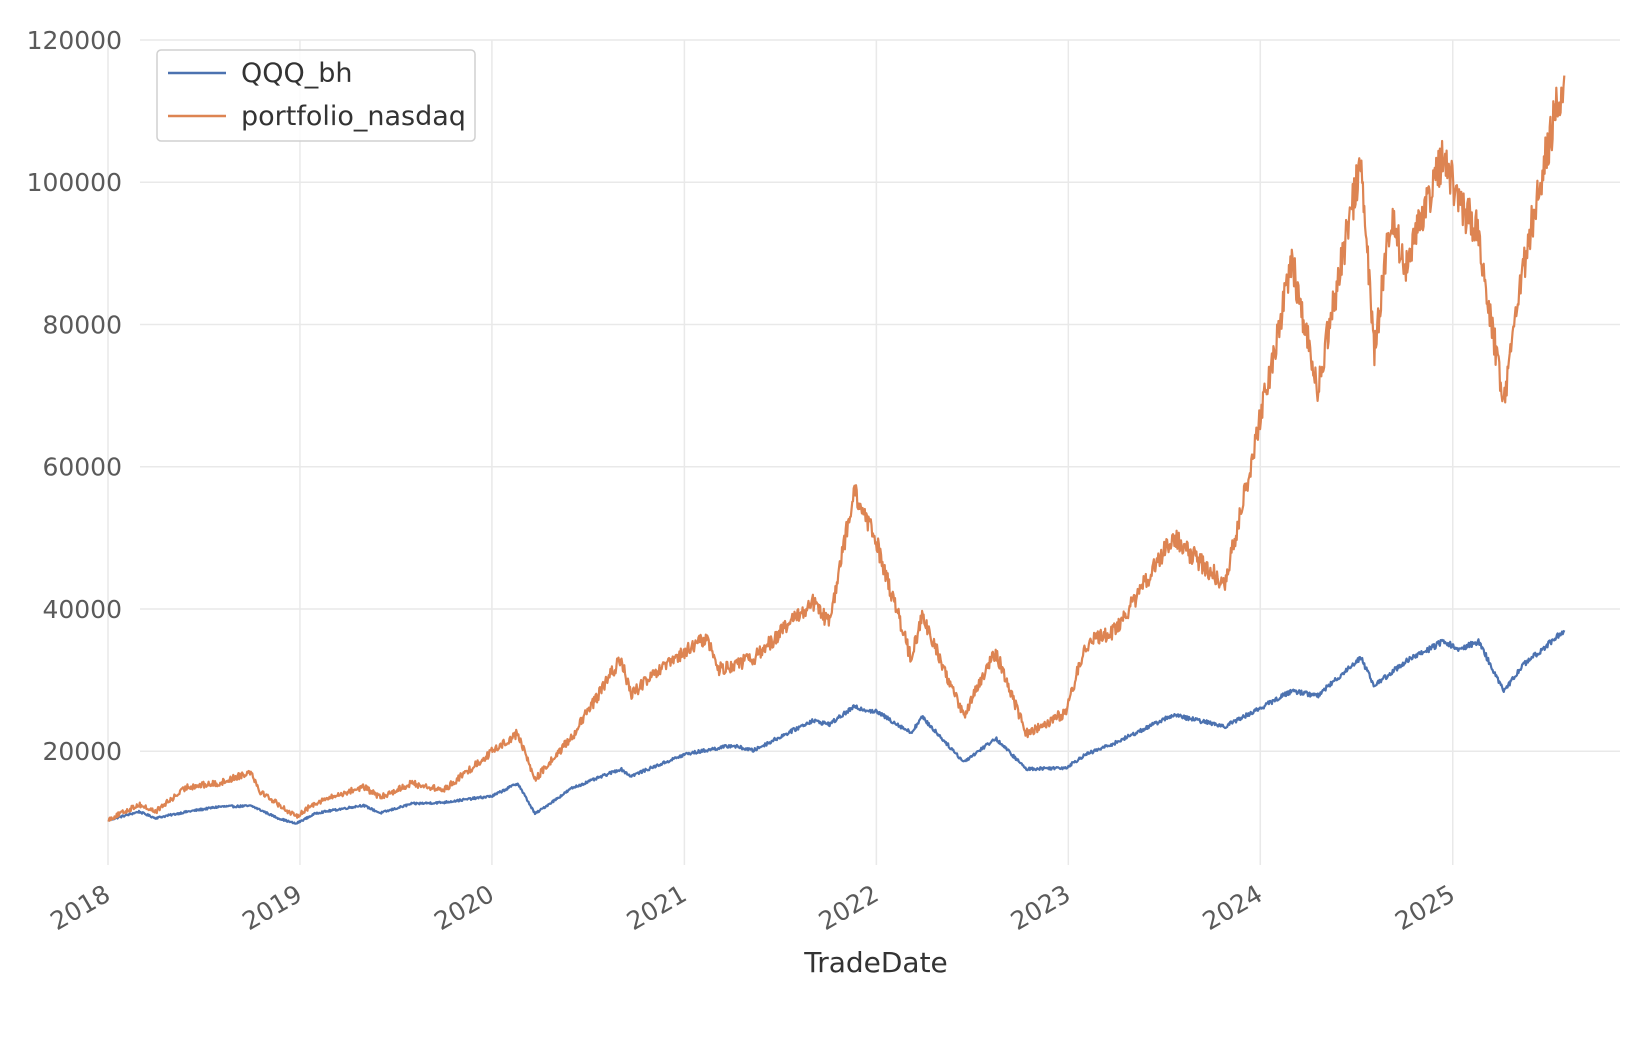 The image size is (1638, 1039). I want to click on y-tick-label: 40000, so click(82, 609).